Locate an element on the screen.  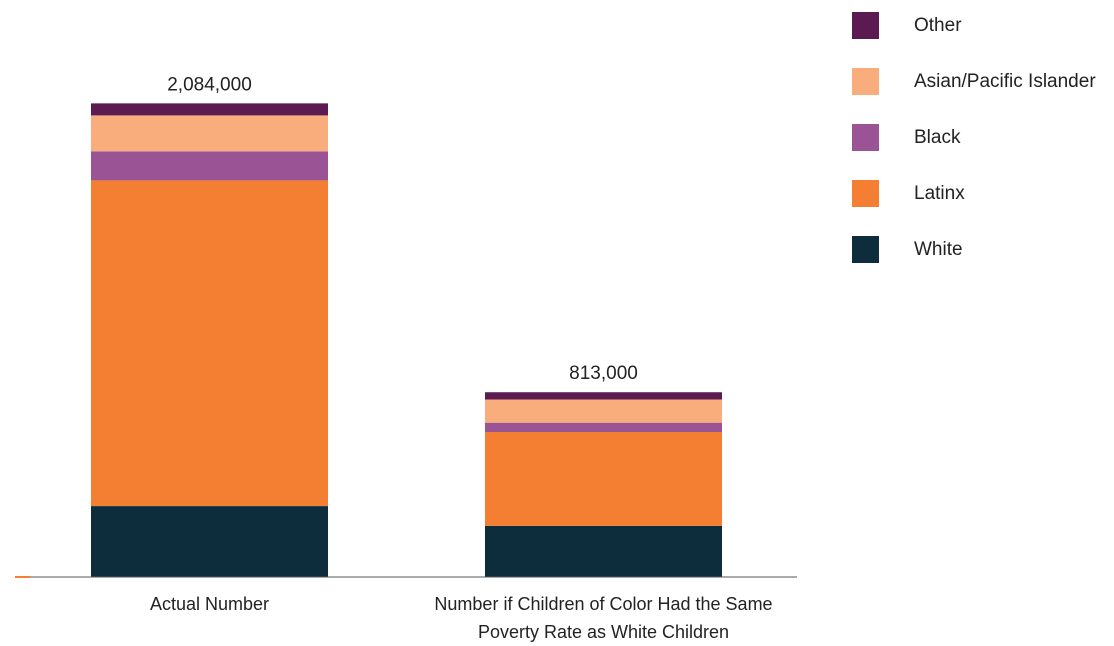
legend-label: White is located at coordinates (938, 249).